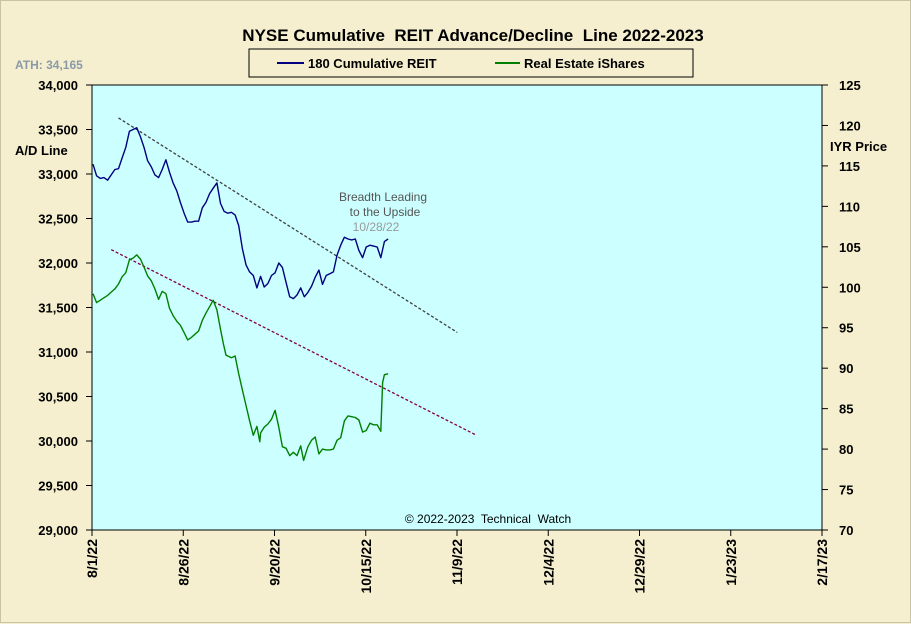 The width and height of the screenshot is (911, 624). Describe the element at coordinates (58, 85) in the screenshot. I see `left-tick-label: 34,000` at that location.